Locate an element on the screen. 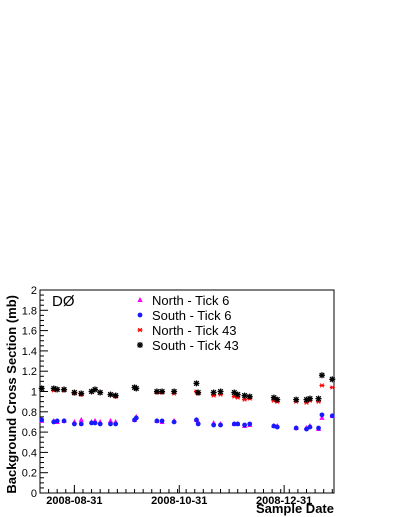 The height and width of the screenshot is (517, 400). y-axis: 0 0.2 0.4 0.6 0.8 1 1.2 1.4 1.6 1.8 2 is located at coordinates (35, 392).